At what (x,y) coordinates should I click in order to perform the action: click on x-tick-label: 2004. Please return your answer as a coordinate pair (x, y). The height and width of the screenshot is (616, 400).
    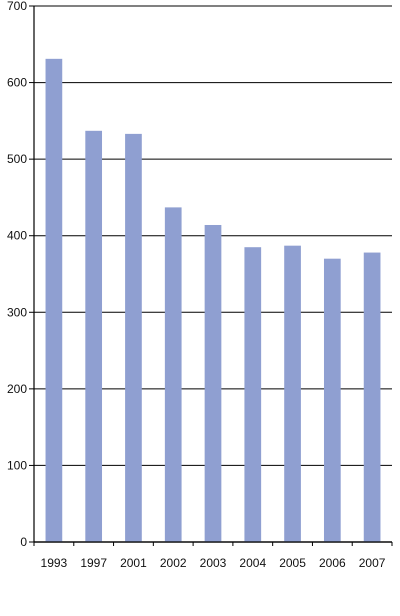
    Looking at the image, I should click on (252, 563).